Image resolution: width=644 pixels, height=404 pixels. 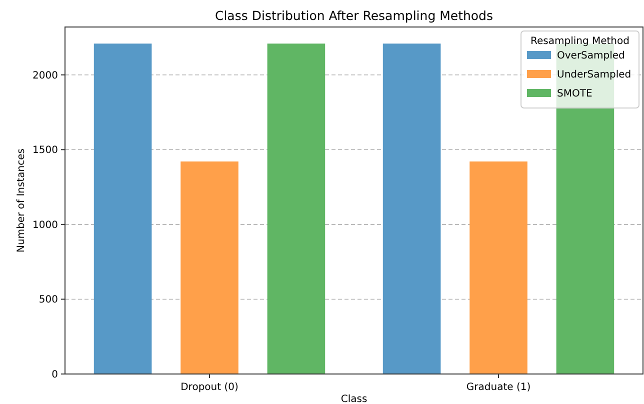 What do you see at coordinates (45, 76) in the screenshot?
I see `y-tick-label: 2000` at bounding box center [45, 76].